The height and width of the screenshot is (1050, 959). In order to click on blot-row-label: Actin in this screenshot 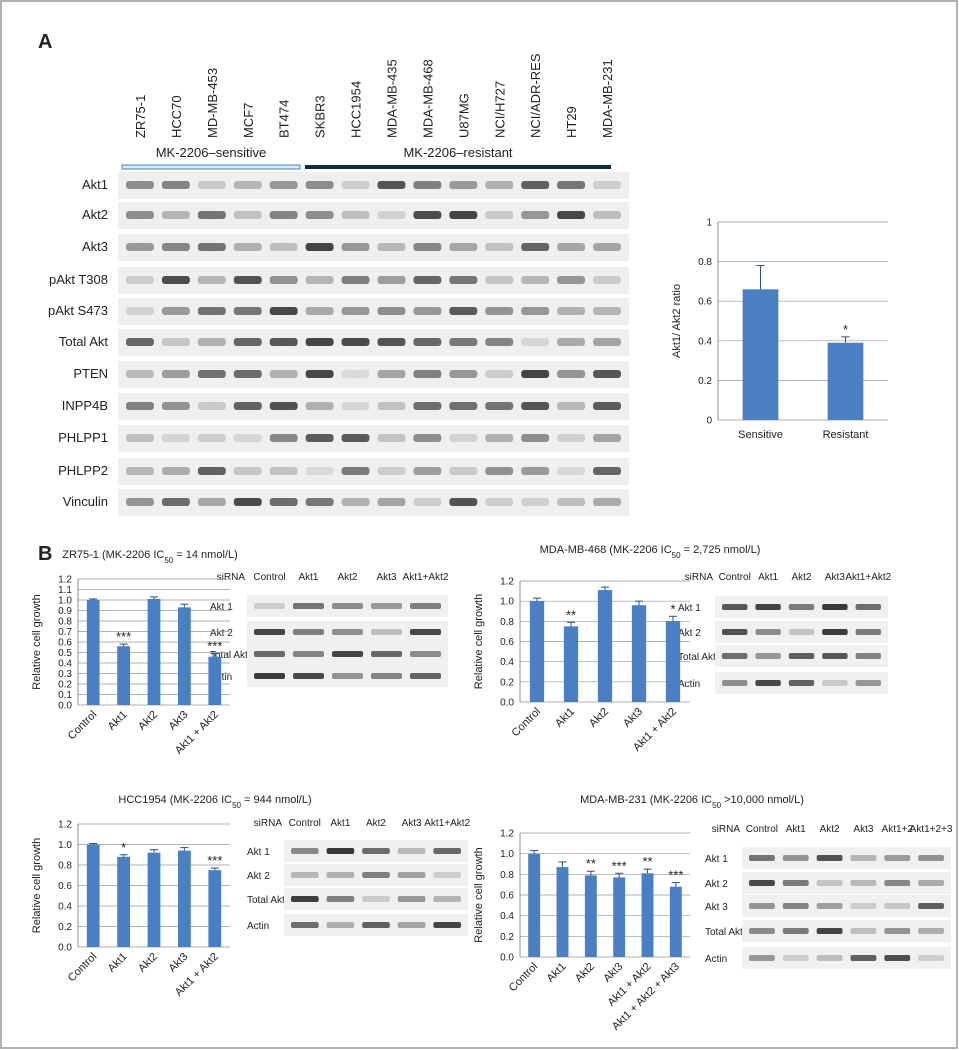, I will do `click(258, 926)`.